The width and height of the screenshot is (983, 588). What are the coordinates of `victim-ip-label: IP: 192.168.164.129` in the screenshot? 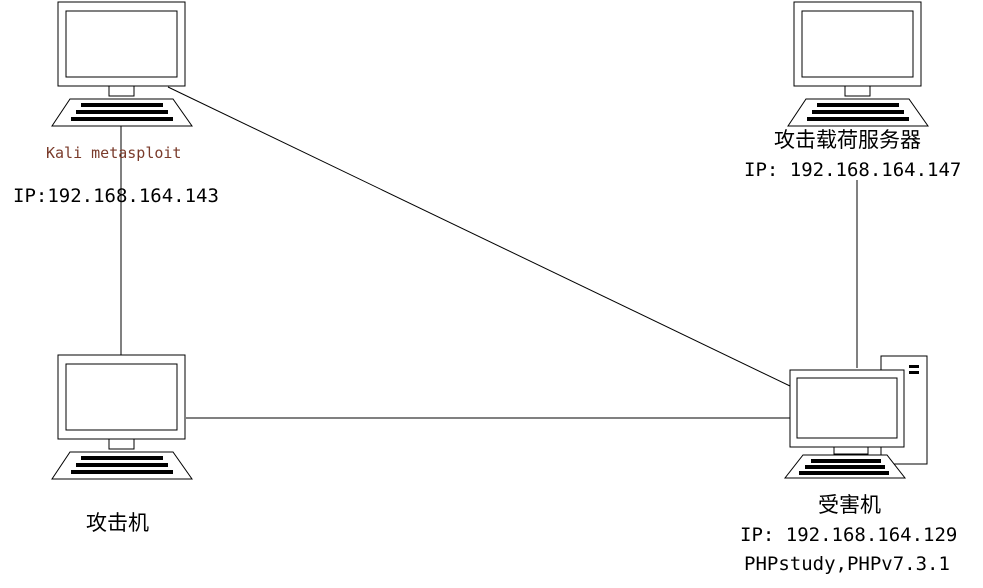 It's located at (849, 535).